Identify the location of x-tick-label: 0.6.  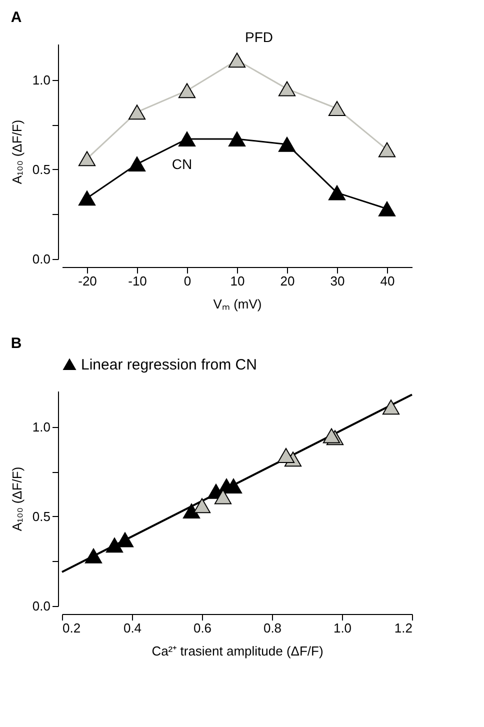
(202, 628).